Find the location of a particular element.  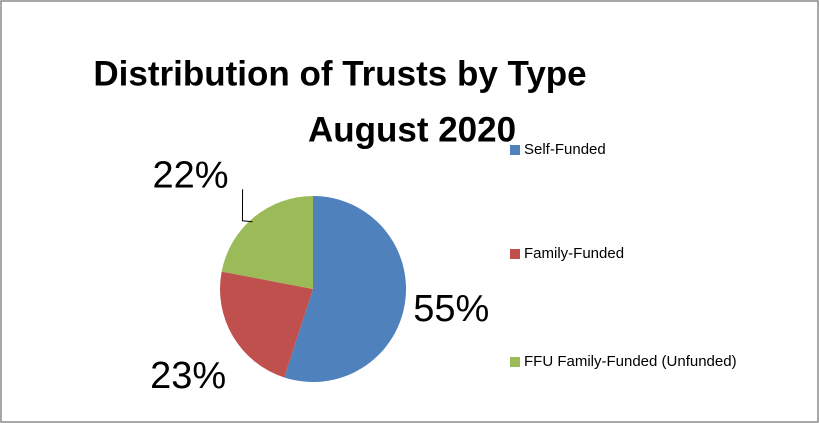

chart-title: Distribution of Trusts by Type is located at coordinates (339, 73).